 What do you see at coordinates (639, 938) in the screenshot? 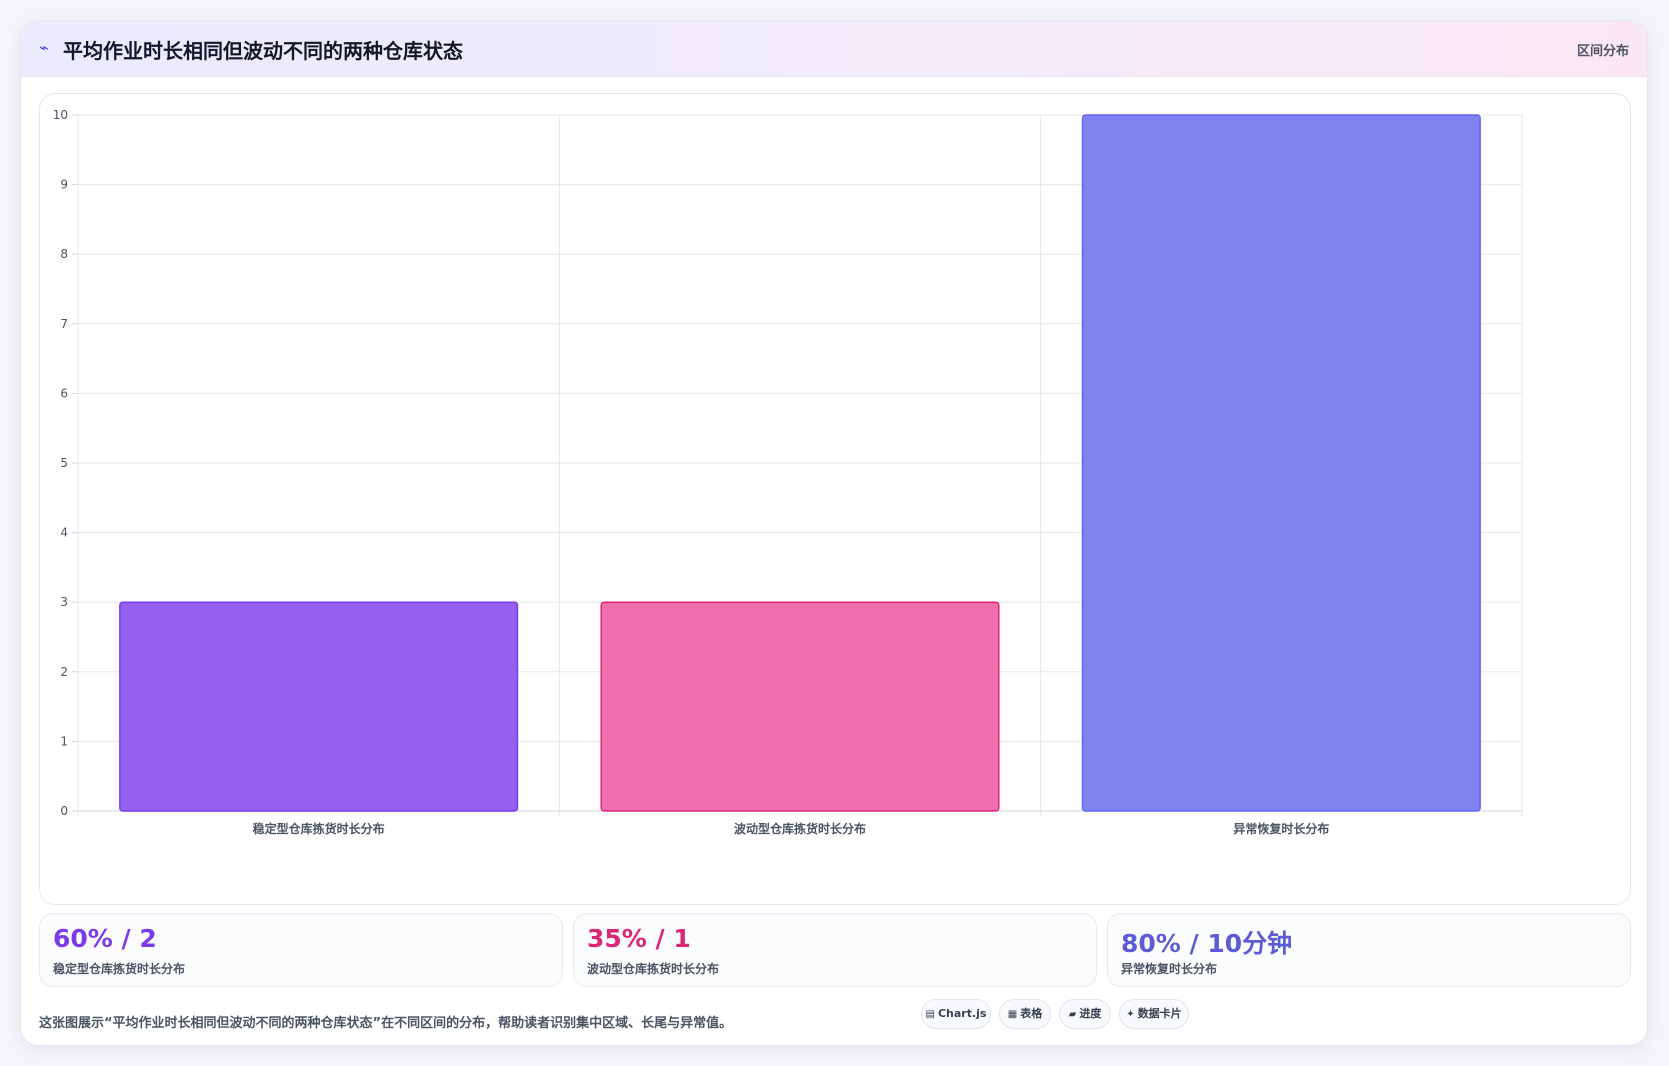
I see `stat-value: 35% / 1` at bounding box center [639, 938].